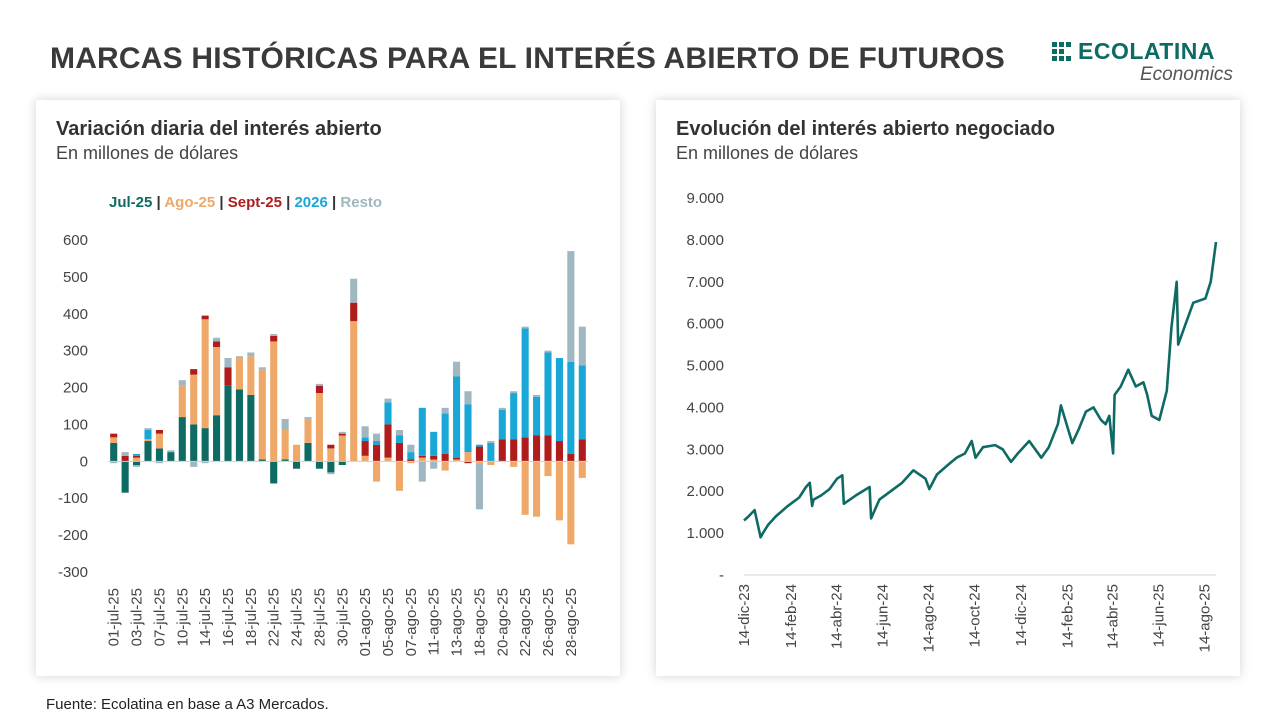  Describe the element at coordinates (434, 621) in the screenshot. I see `x-tick-label: 11-ago-25` at that location.